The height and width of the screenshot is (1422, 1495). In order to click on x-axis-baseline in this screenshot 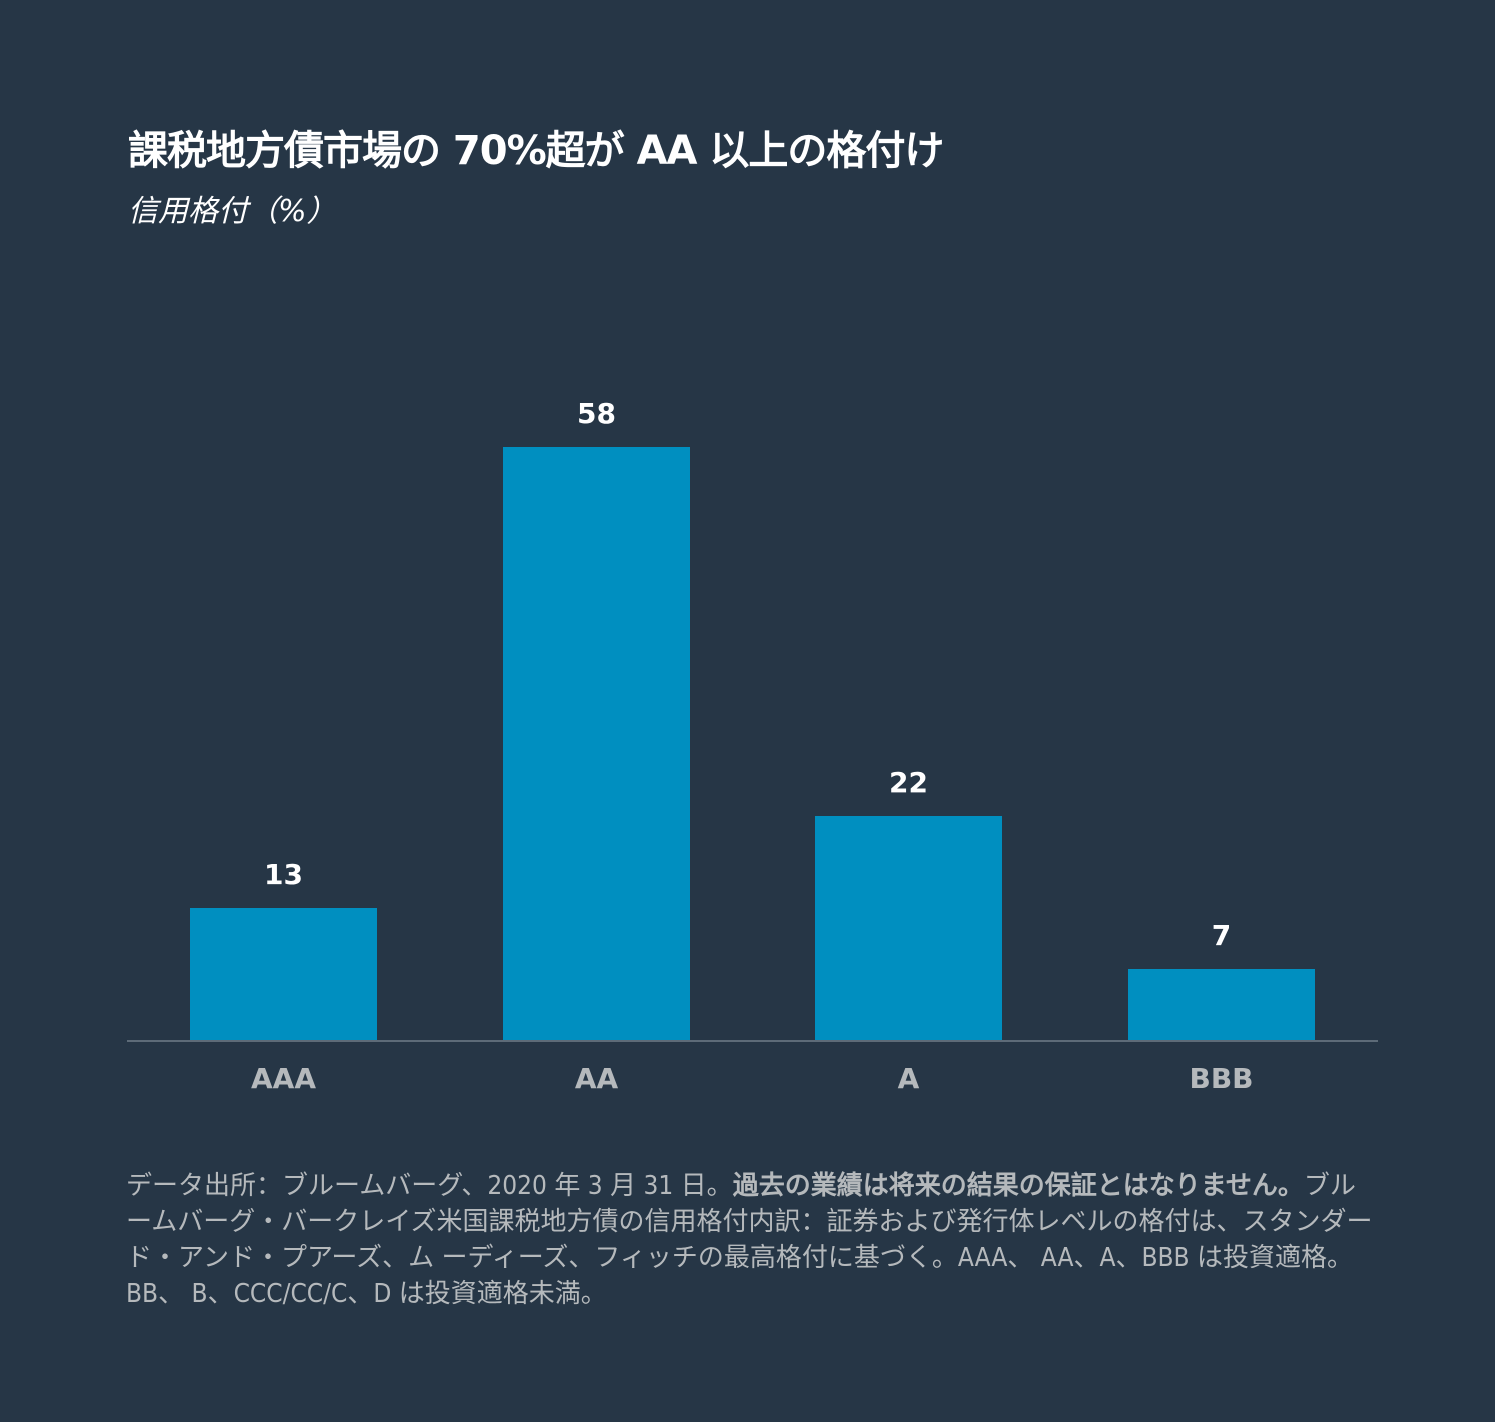, I will do `click(752, 1041)`.